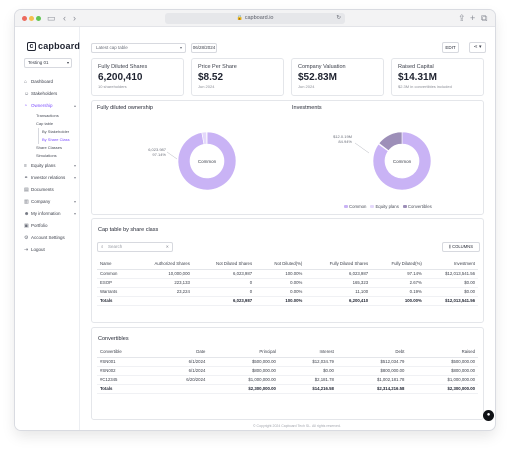 This screenshot has width=510, height=450. Describe the element at coordinates (49, 147) in the screenshot. I see `sidebar-subitem-share-classes: Share Classes` at that location.